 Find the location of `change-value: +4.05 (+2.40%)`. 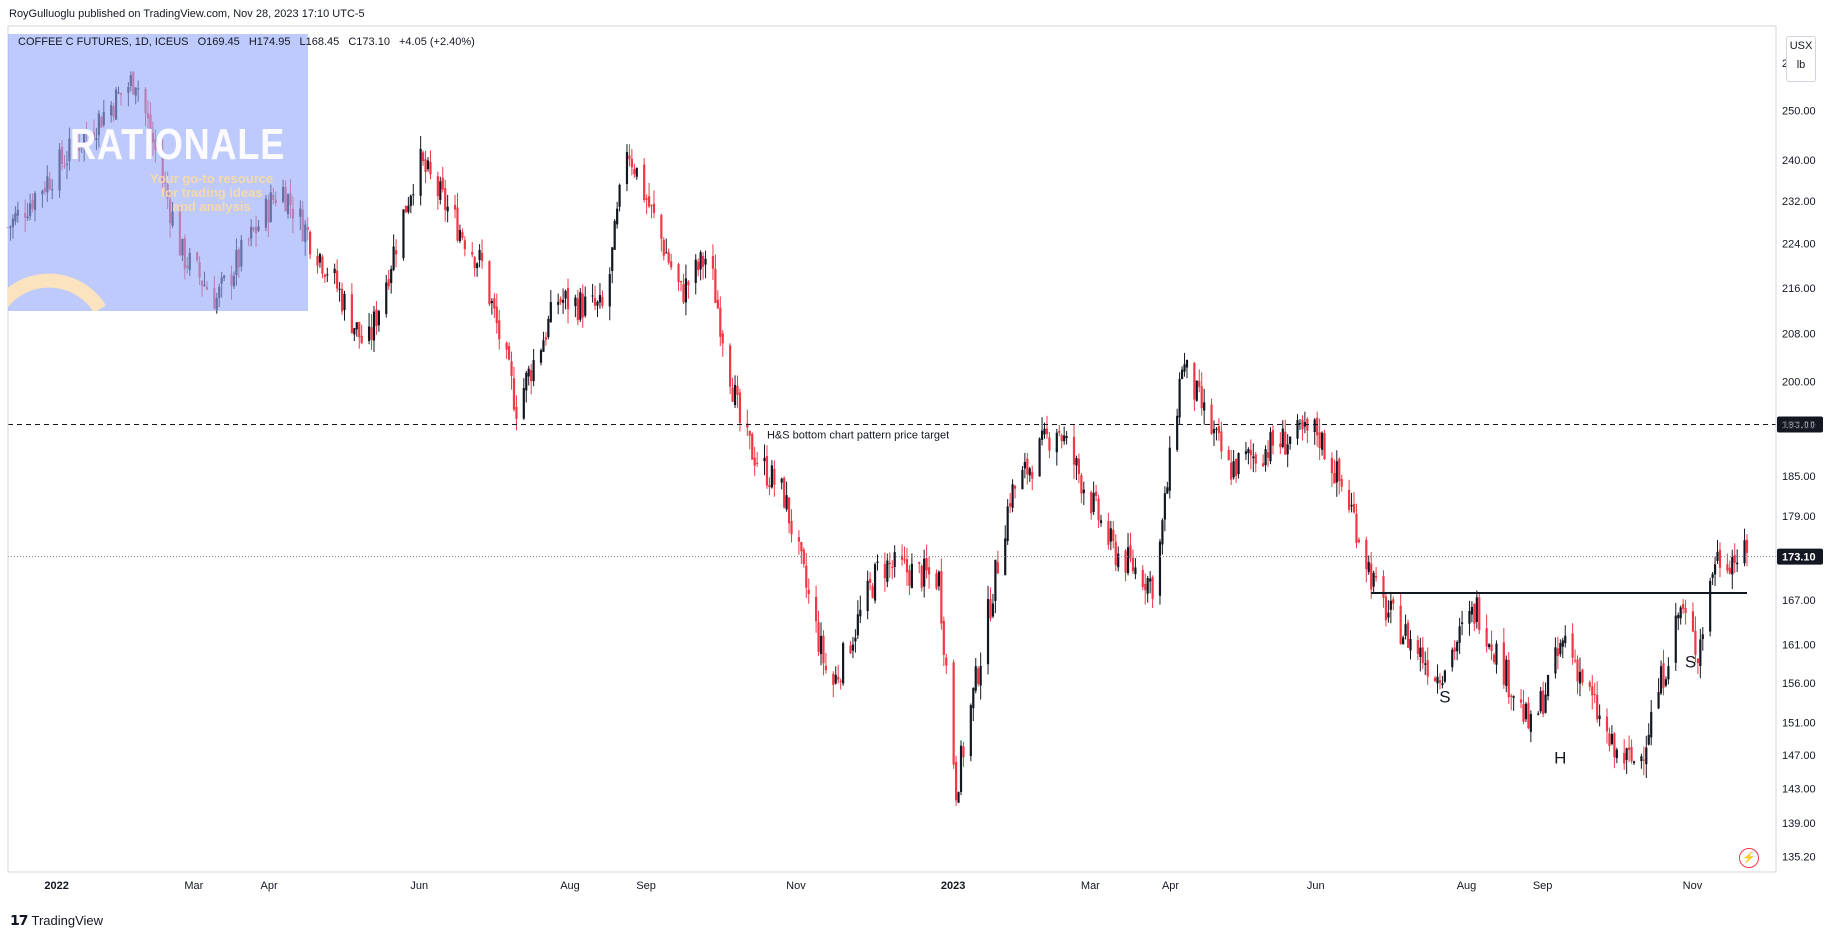

change-value: +4.05 (+2.40%) is located at coordinates (437, 42).